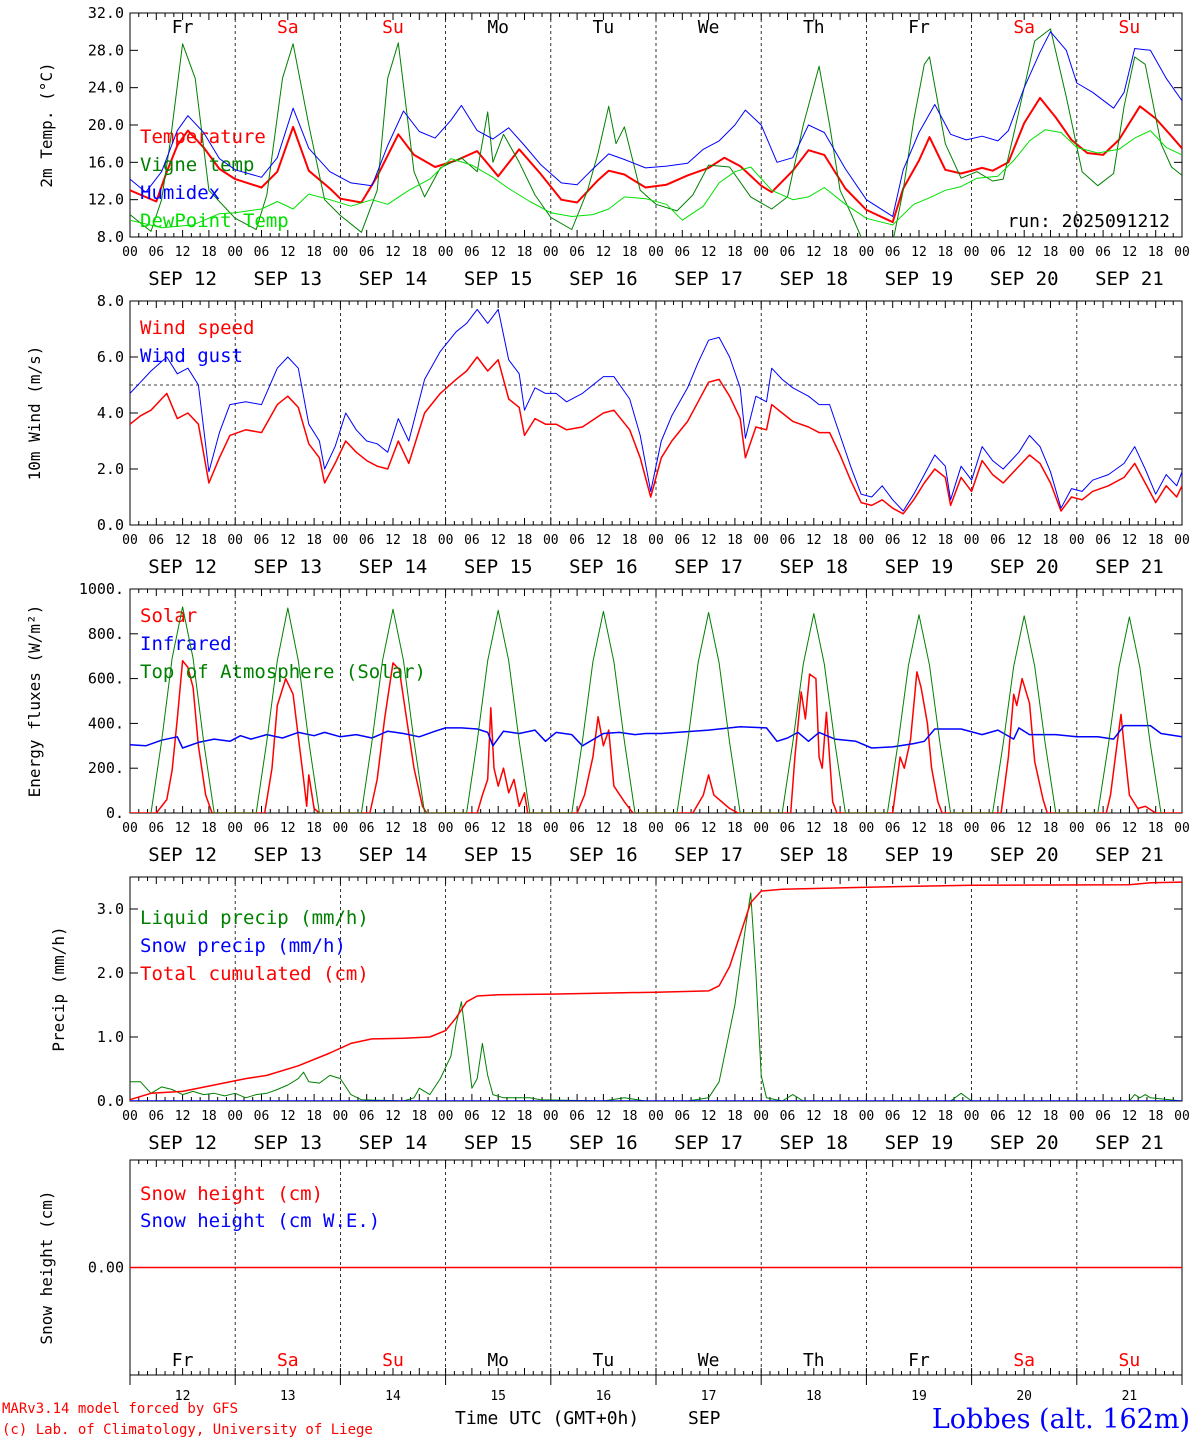 The width and height of the screenshot is (1194, 1444). What do you see at coordinates (1129, 855) in the screenshot?
I see `energy-date-label: SEP 21` at bounding box center [1129, 855].